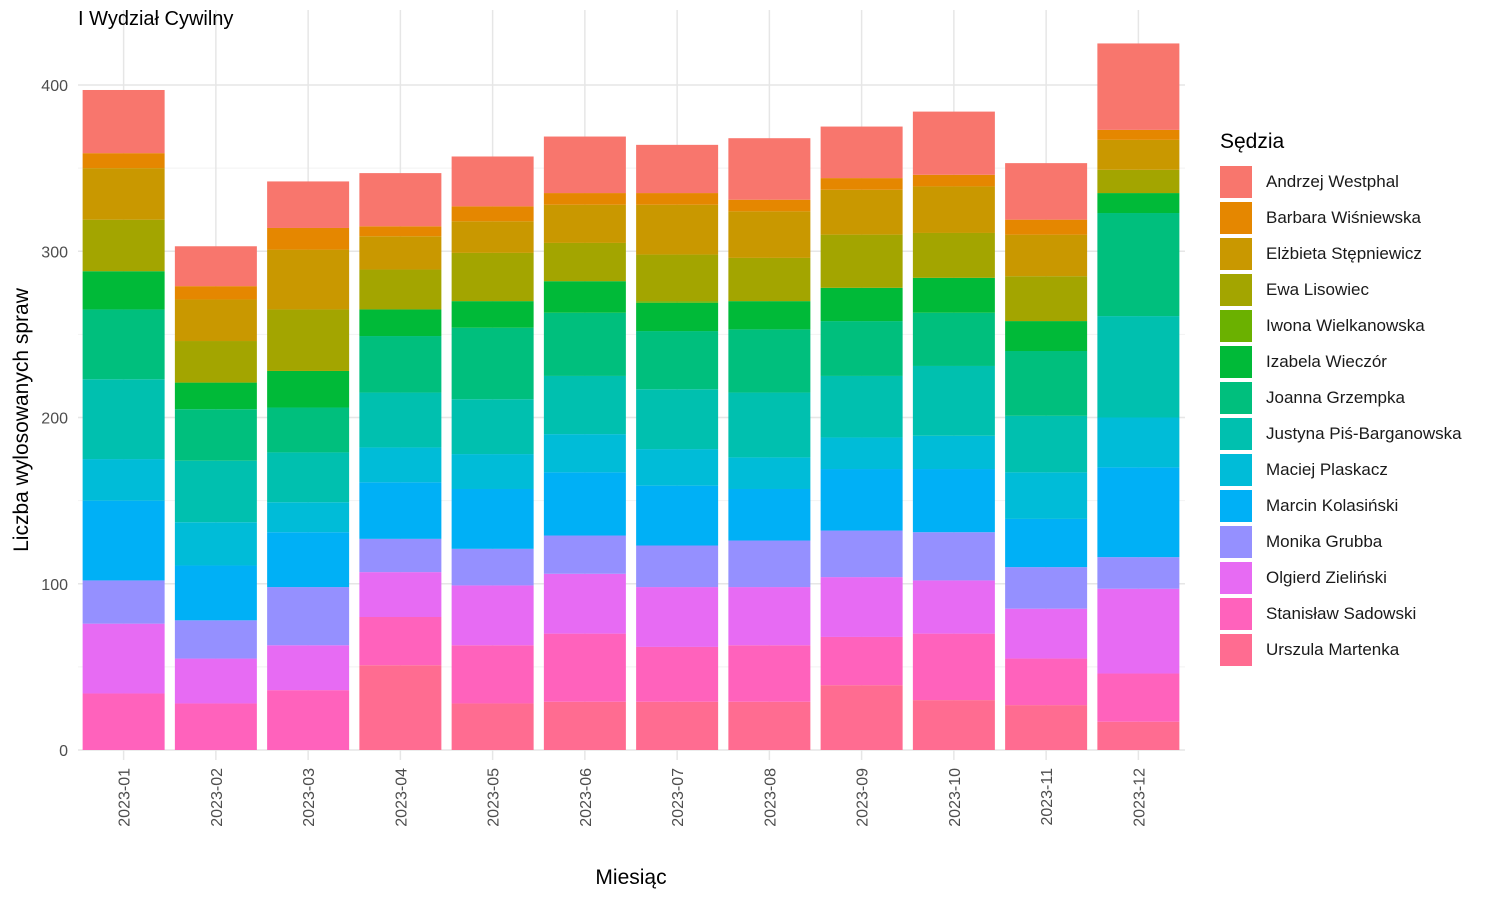 This screenshot has width=1500, height=900. What do you see at coordinates (1332, 505) in the screenshot?
I see `legend-label: Marcin Kolasiński` at bounding box center [1332, 505].